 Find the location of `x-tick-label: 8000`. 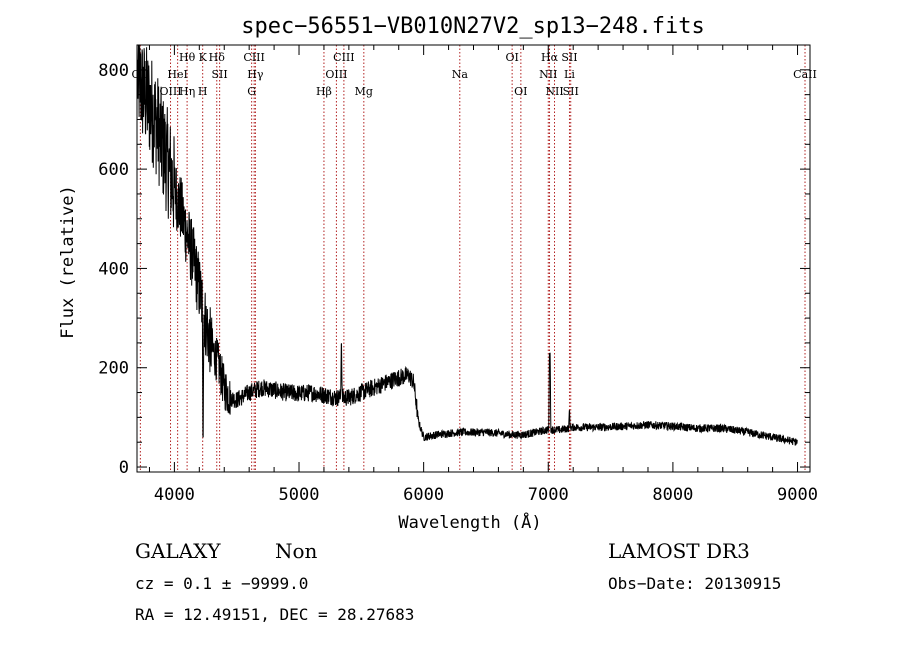

x-tick-label: 8000 is located at coordinates (672, 495).